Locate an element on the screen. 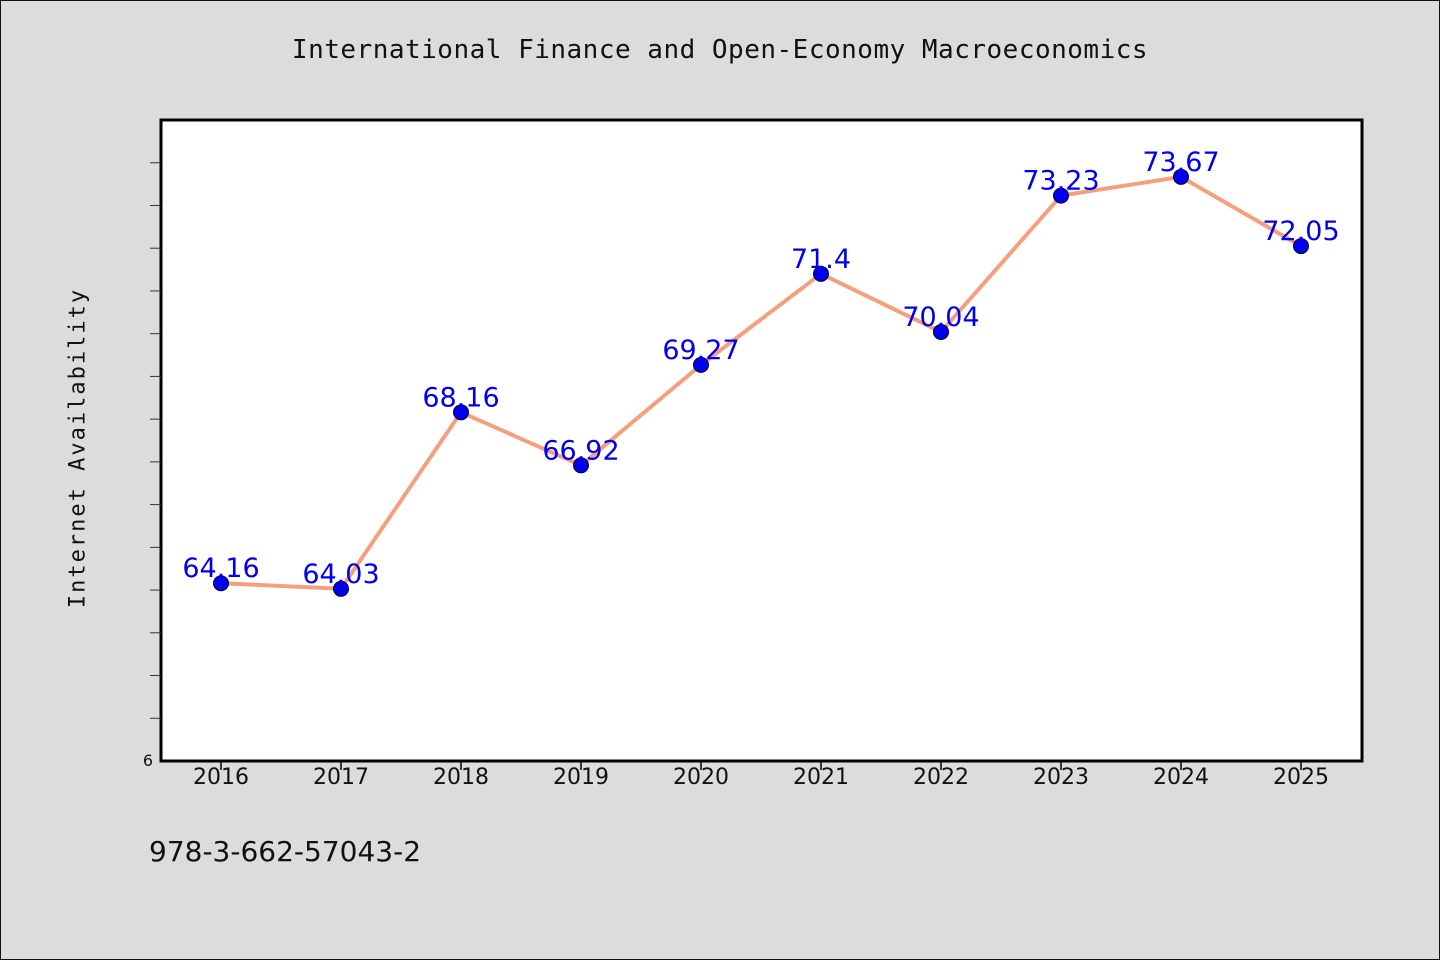 This screenshot has height=960, width=1440. x-tick-label: 2025 is located at coordinates (1301, 777).